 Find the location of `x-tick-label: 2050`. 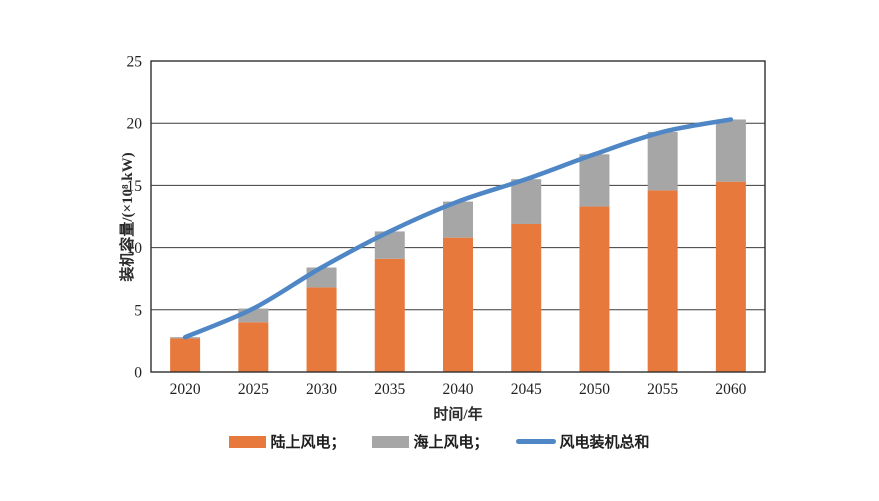

x-tick-label: 2050 is located at coordinates (594, 389).